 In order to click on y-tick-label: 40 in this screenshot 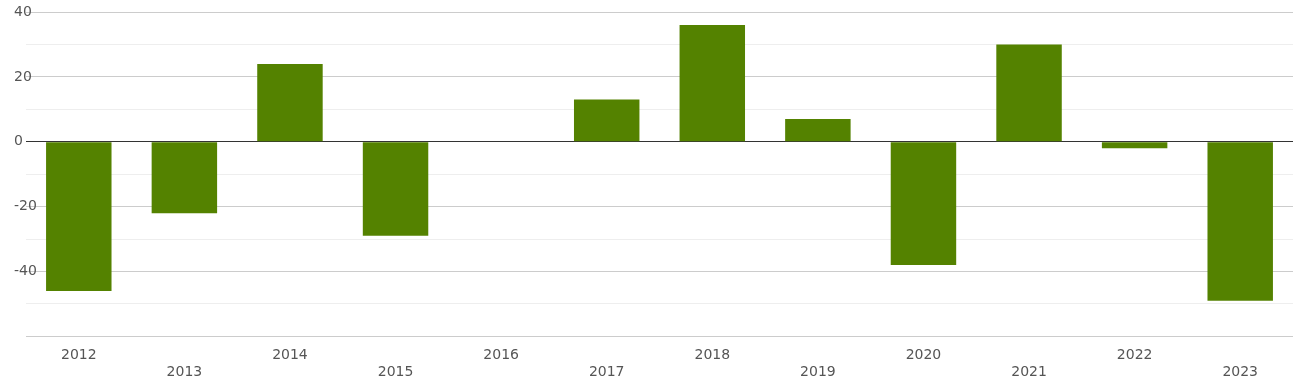, I will do `click(23, 10)`.